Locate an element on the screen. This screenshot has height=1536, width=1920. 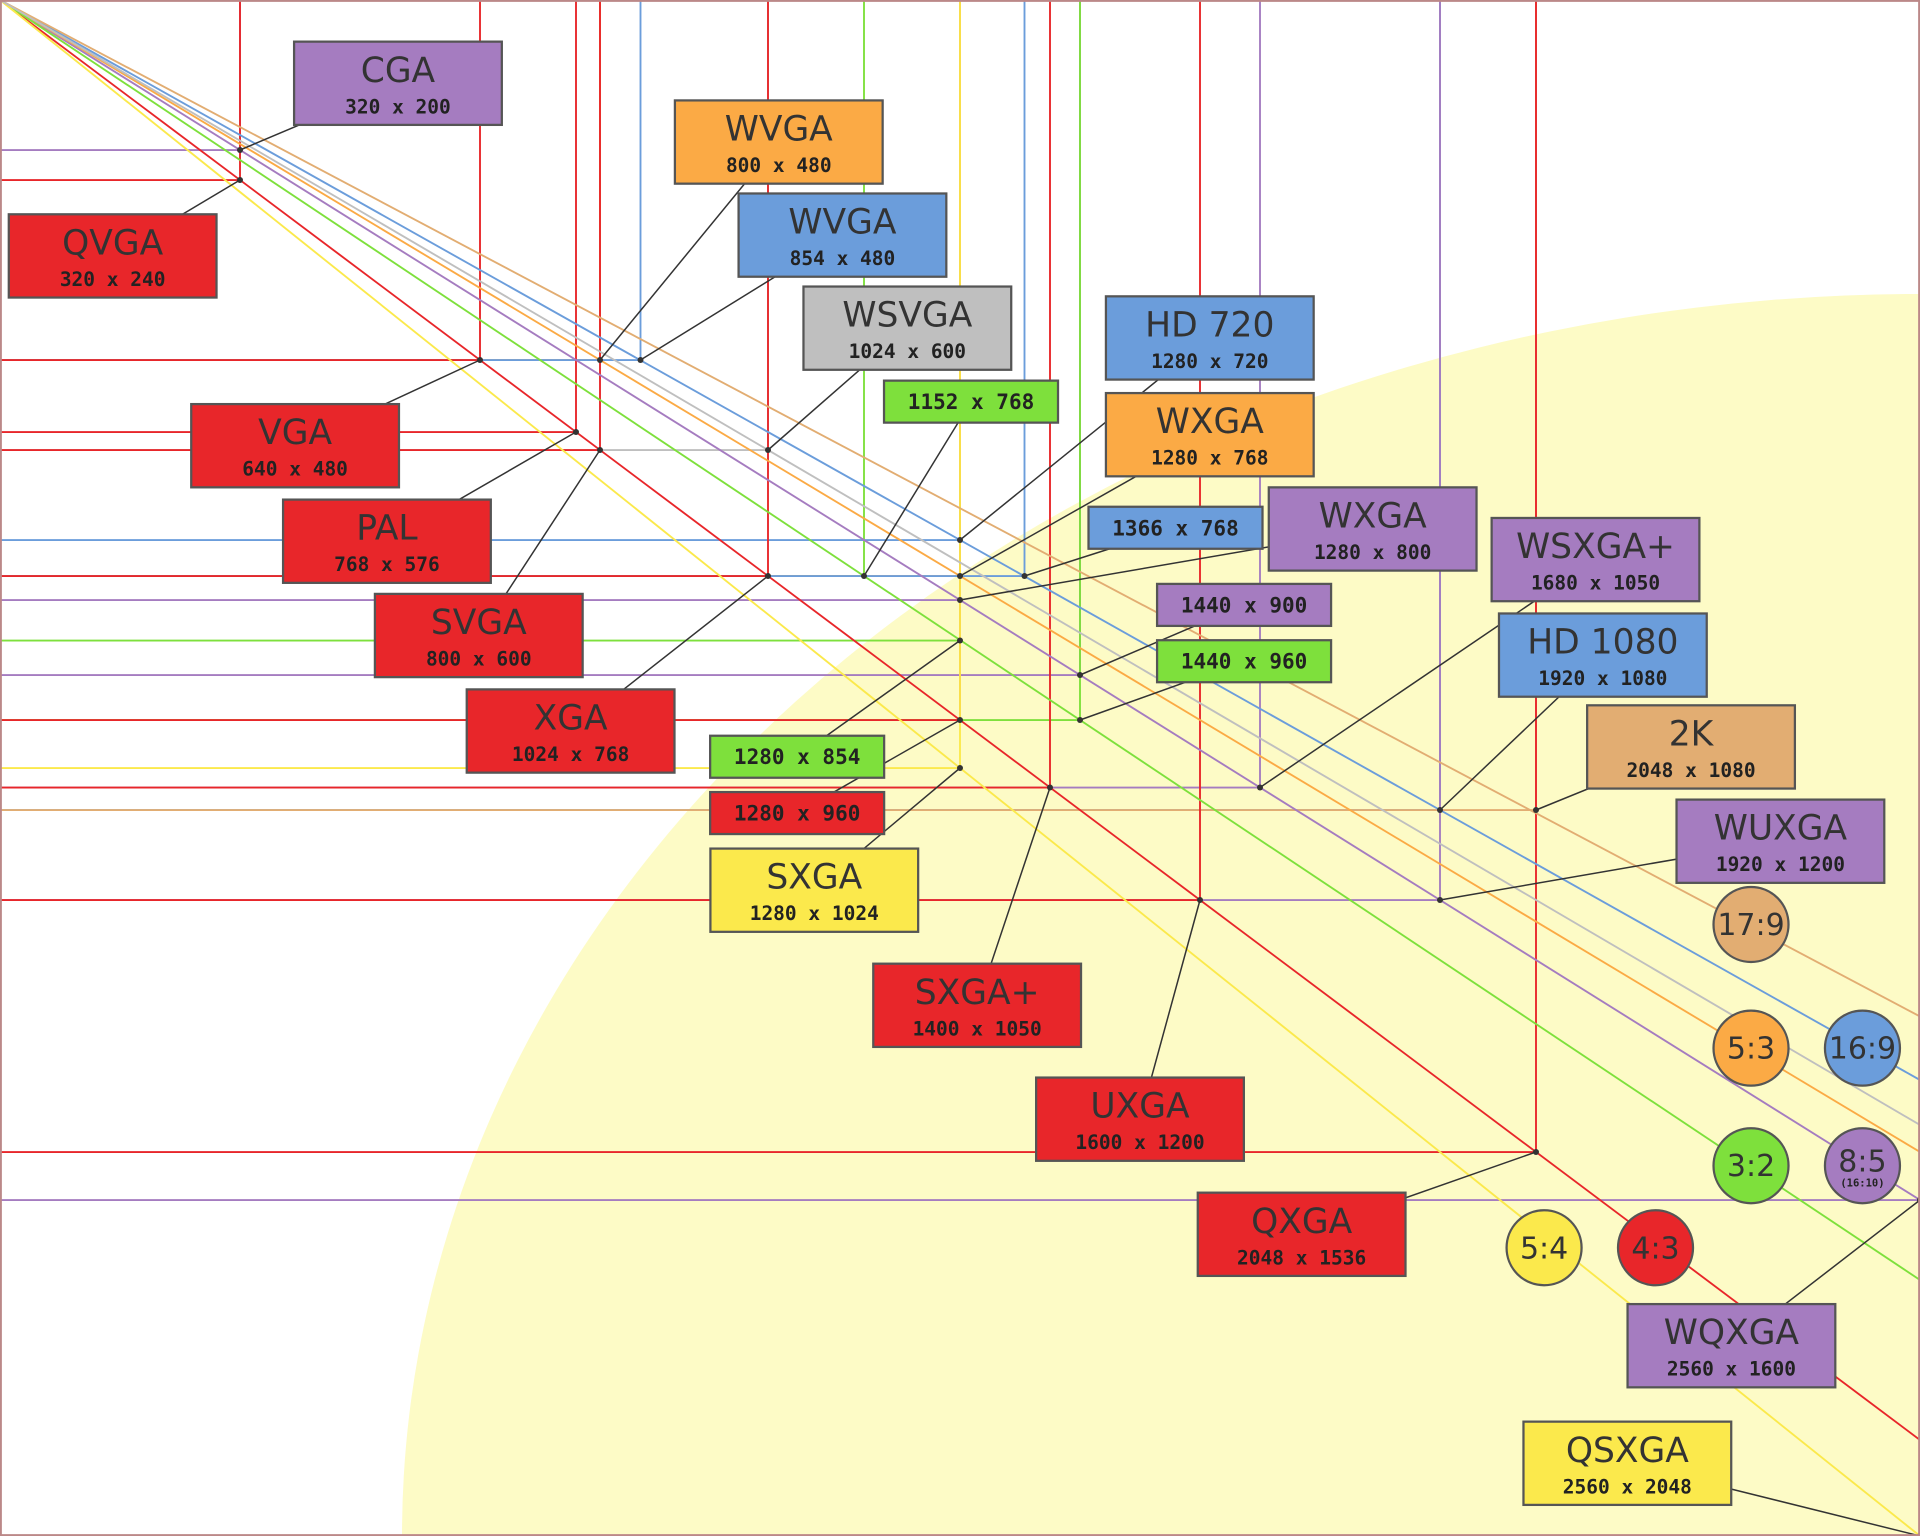
resolution-text: 1680 x 1050 is located at coordinates (1595, 583).